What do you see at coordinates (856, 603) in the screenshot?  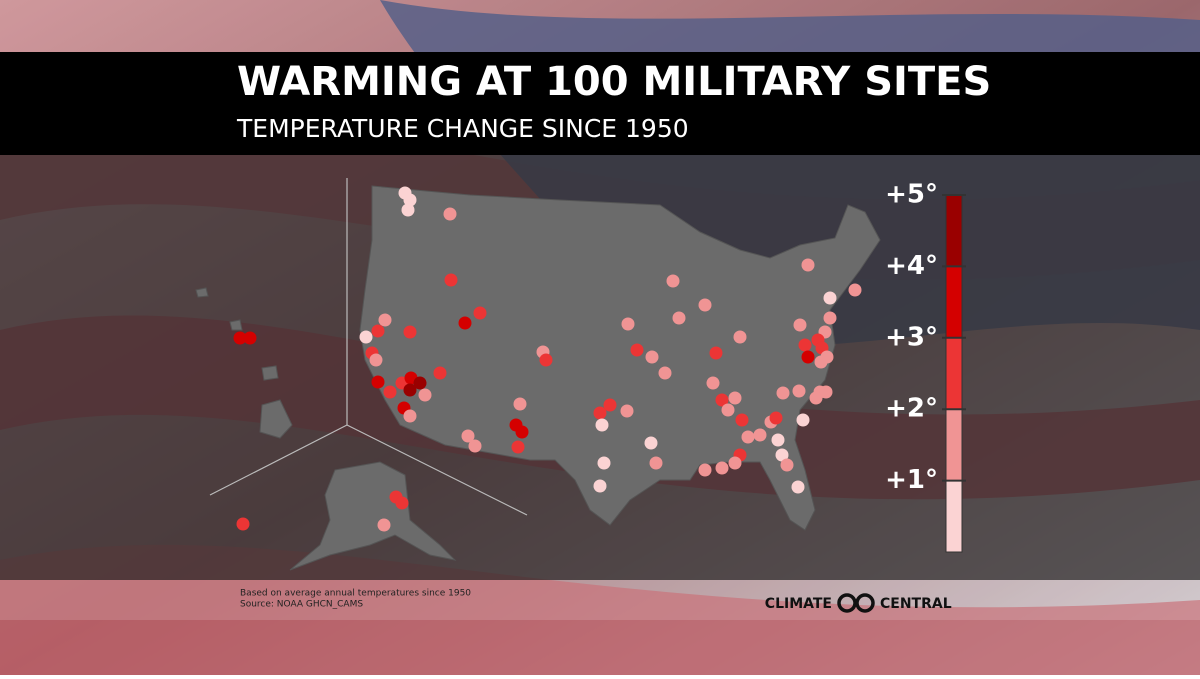 I see `brand-logo` at bounding box center [856, 603].